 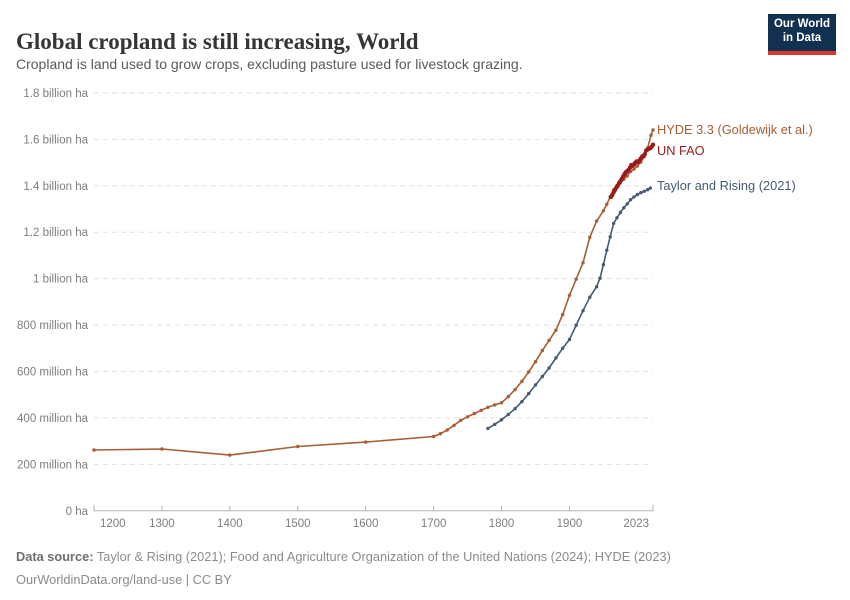 I want to click on x-axis-tick-label: 1900, so click(x=570, y=524).